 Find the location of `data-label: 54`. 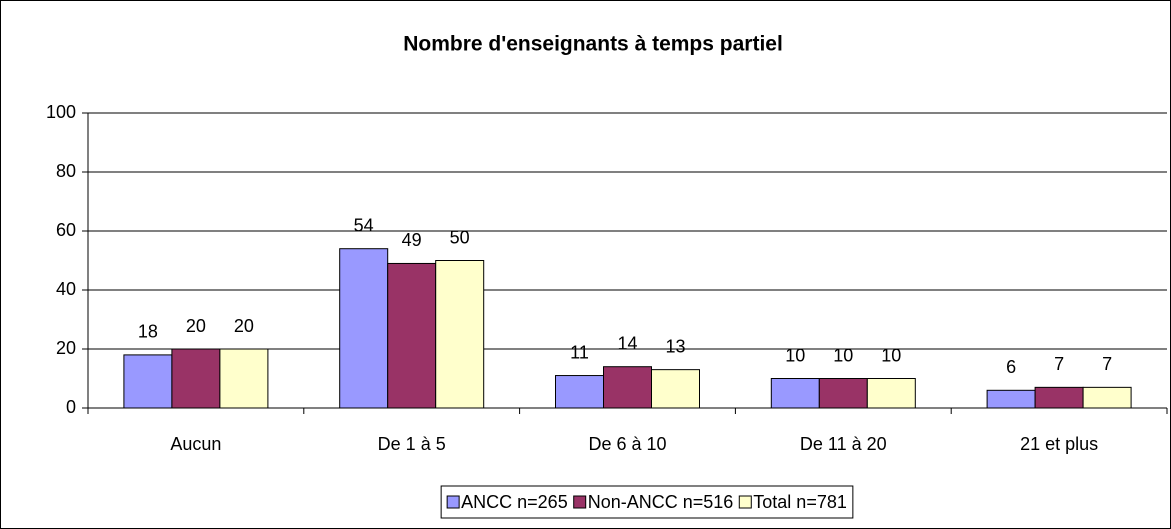

data-label: 54 is located at coordinates (364, 225).